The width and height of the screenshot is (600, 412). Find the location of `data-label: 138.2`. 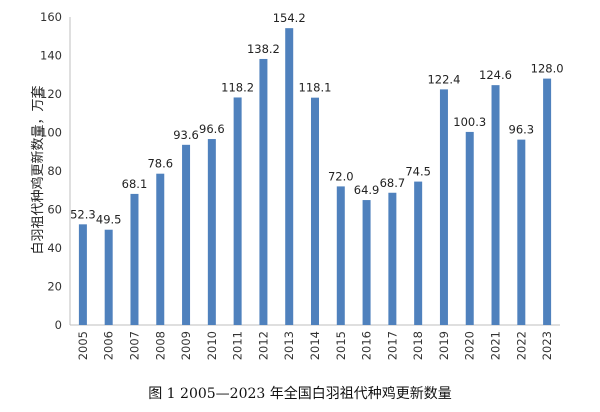

data-label: 138.2 is located at coordinates (263, 49).